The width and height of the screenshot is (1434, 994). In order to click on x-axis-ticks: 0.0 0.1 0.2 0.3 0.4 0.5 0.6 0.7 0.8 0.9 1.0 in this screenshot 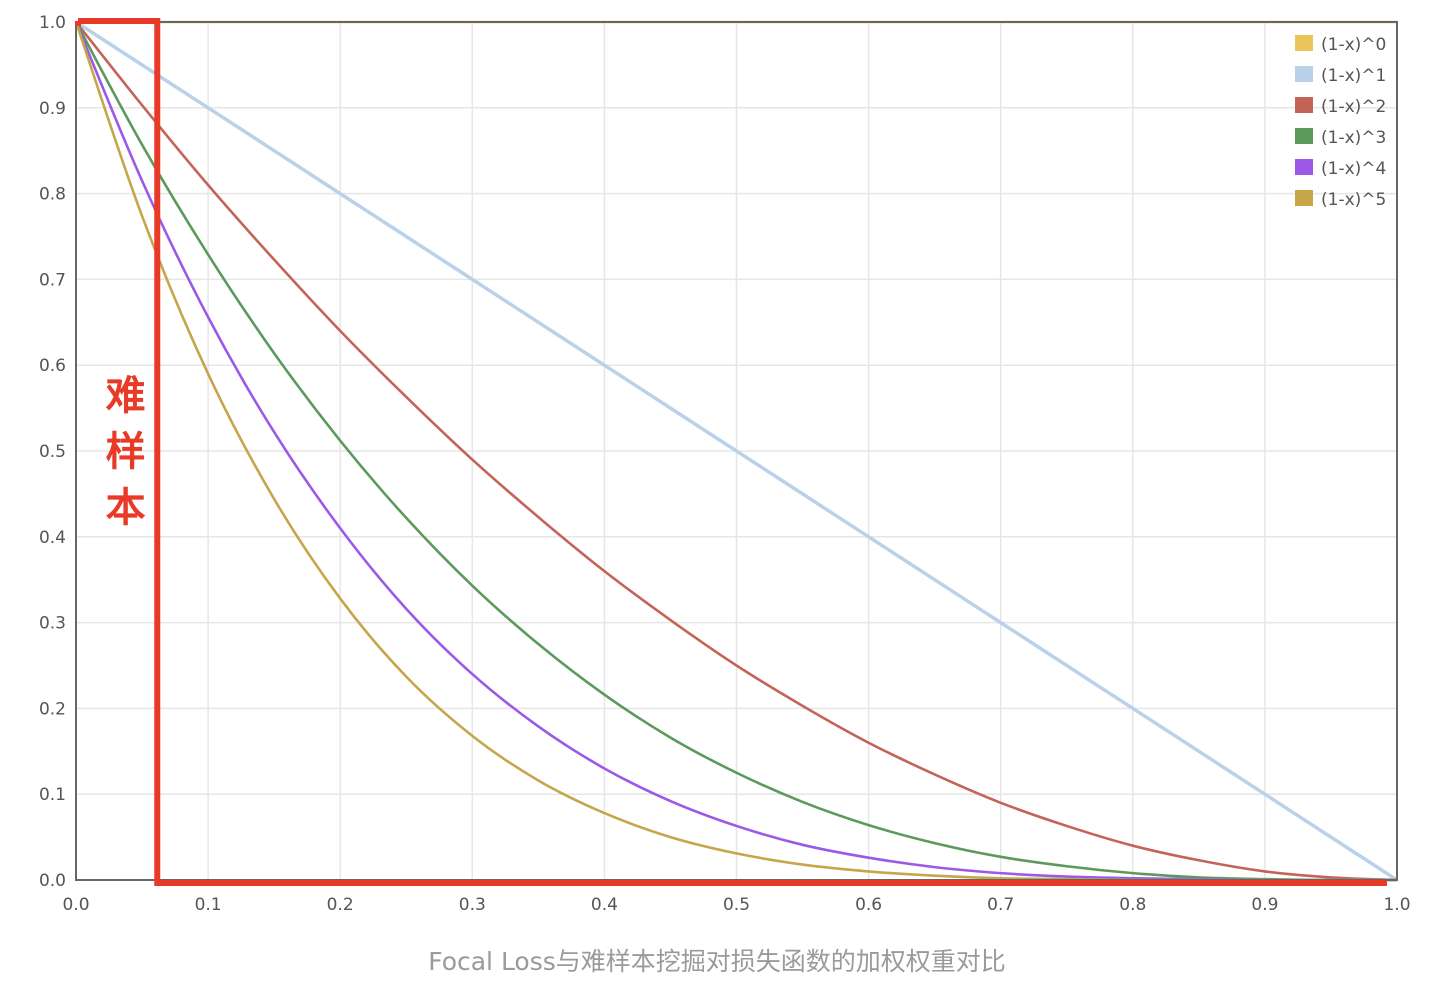, I will do `click(736, 905)`.